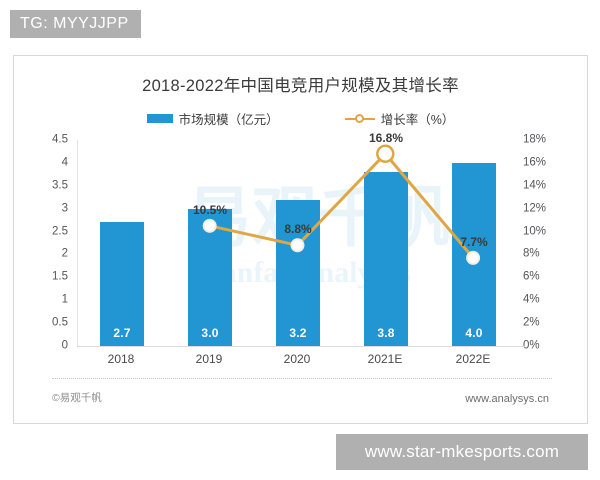 The image size is (600, 480). What do you see at coordinates (531, 253) in the screenshot?
I see `y-right-tick: 8%` at bounding box center [531, 253].